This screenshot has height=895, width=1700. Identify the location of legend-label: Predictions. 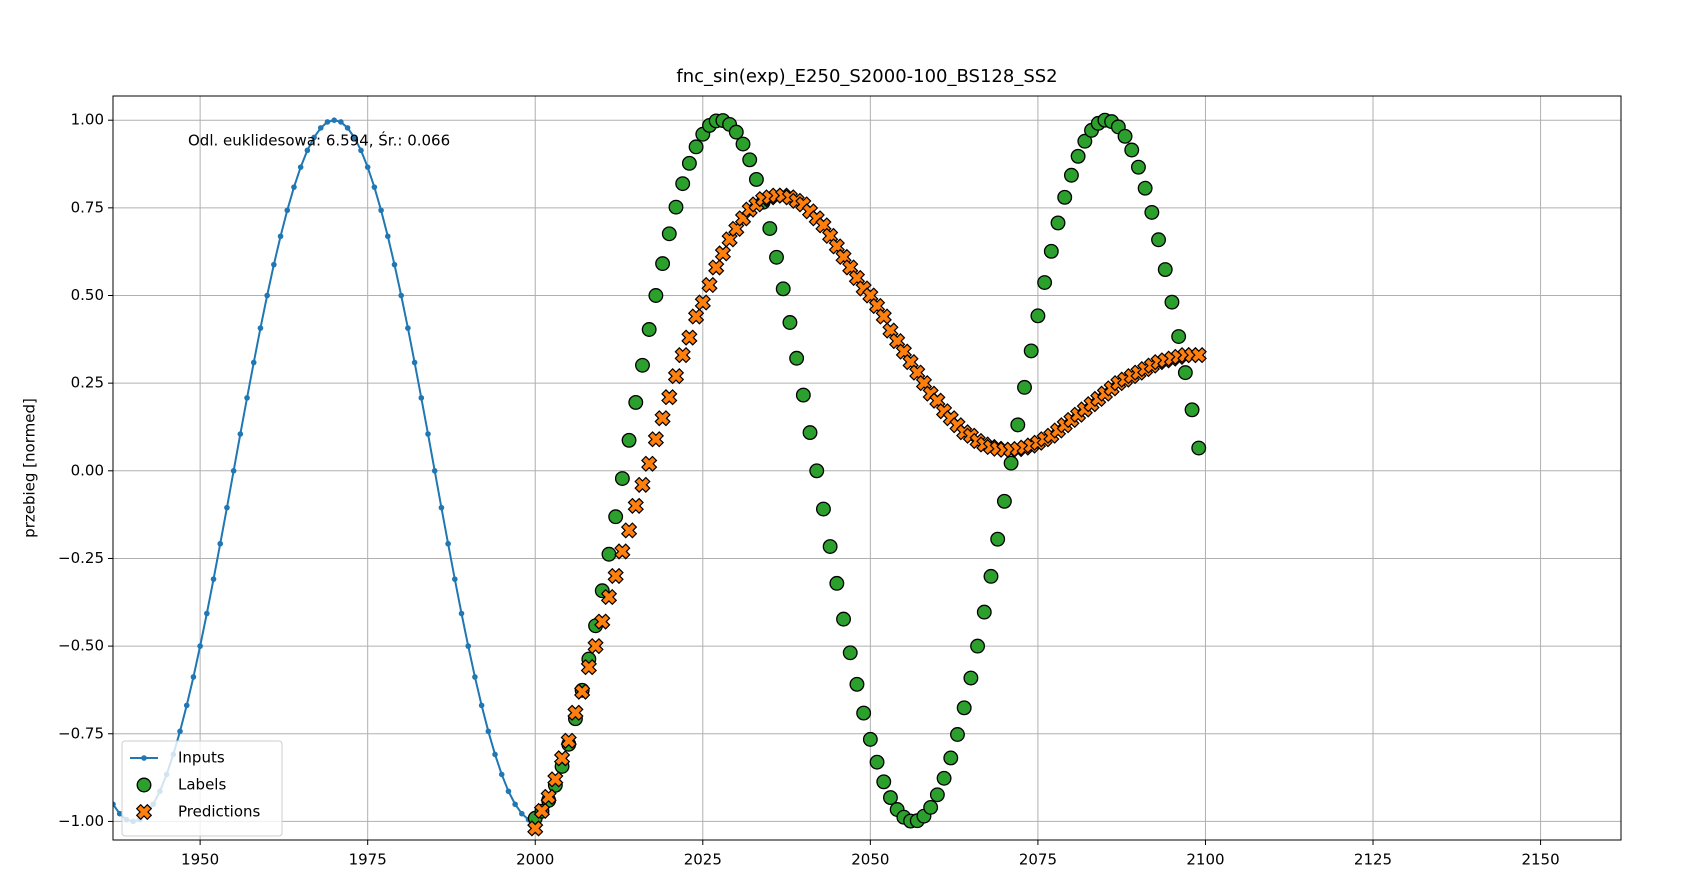
(219, 812).